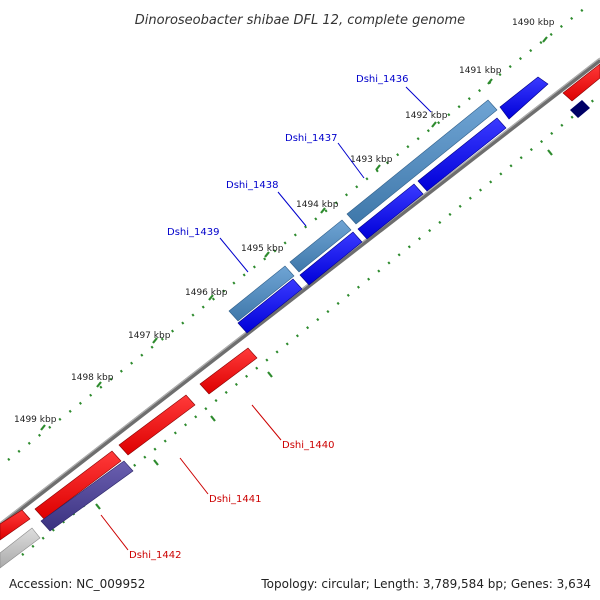 Image resolution: width=600 pixels, height=600 pixels. Describe the element at coordinates (193, 232) in the screenshot. I see `gene-label-dshi-1439: Dshi_1439` at that location.